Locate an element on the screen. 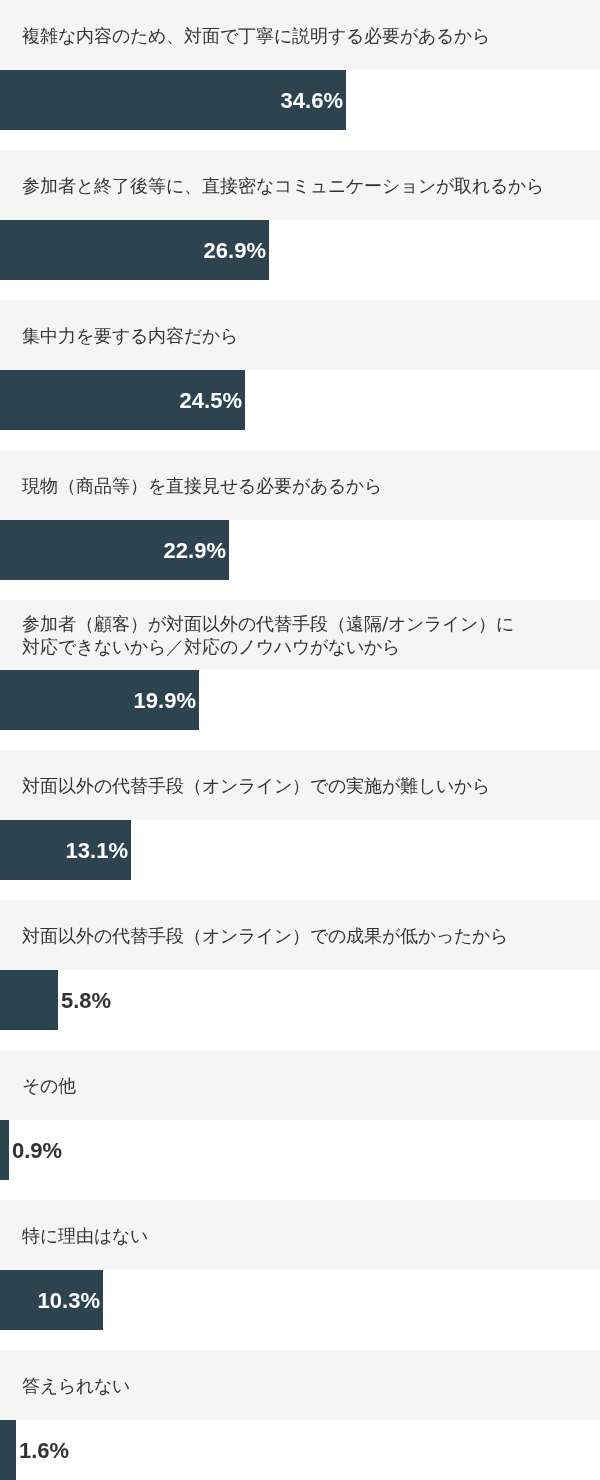  y-tick-label: 対面以外の代替手段（オンライン）での成果が低かったから is located at coordinates (265, 935).